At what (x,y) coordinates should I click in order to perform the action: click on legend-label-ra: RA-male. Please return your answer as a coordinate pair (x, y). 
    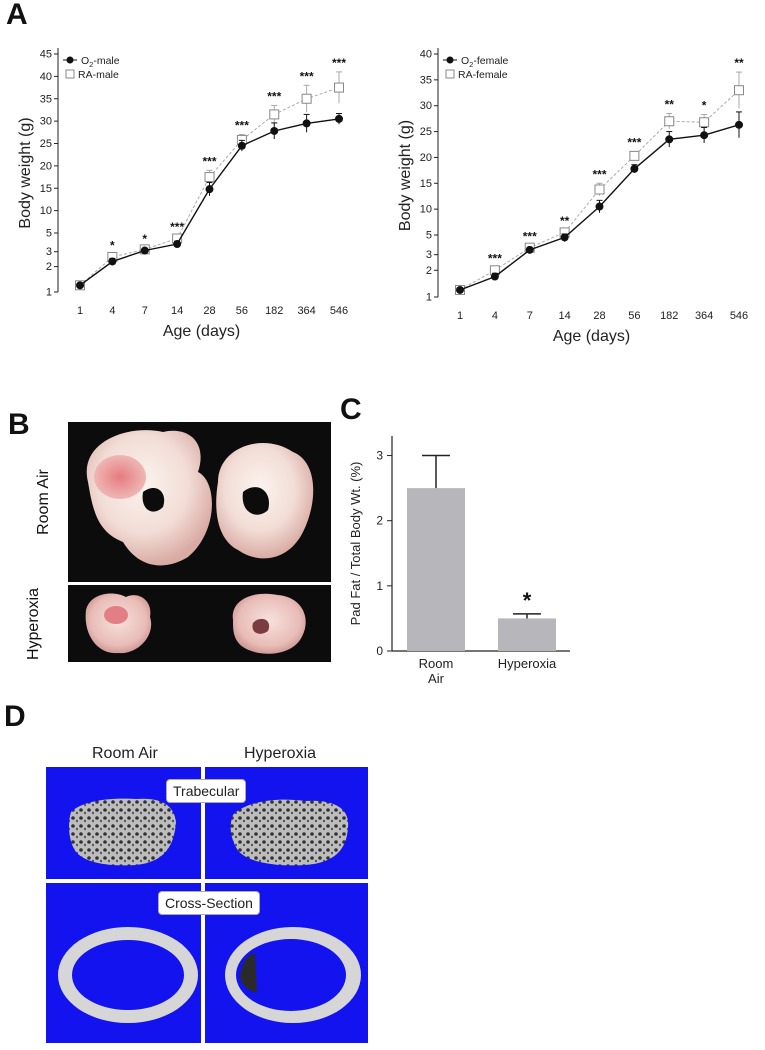
    Looking at the image, I should click on (98, 75).